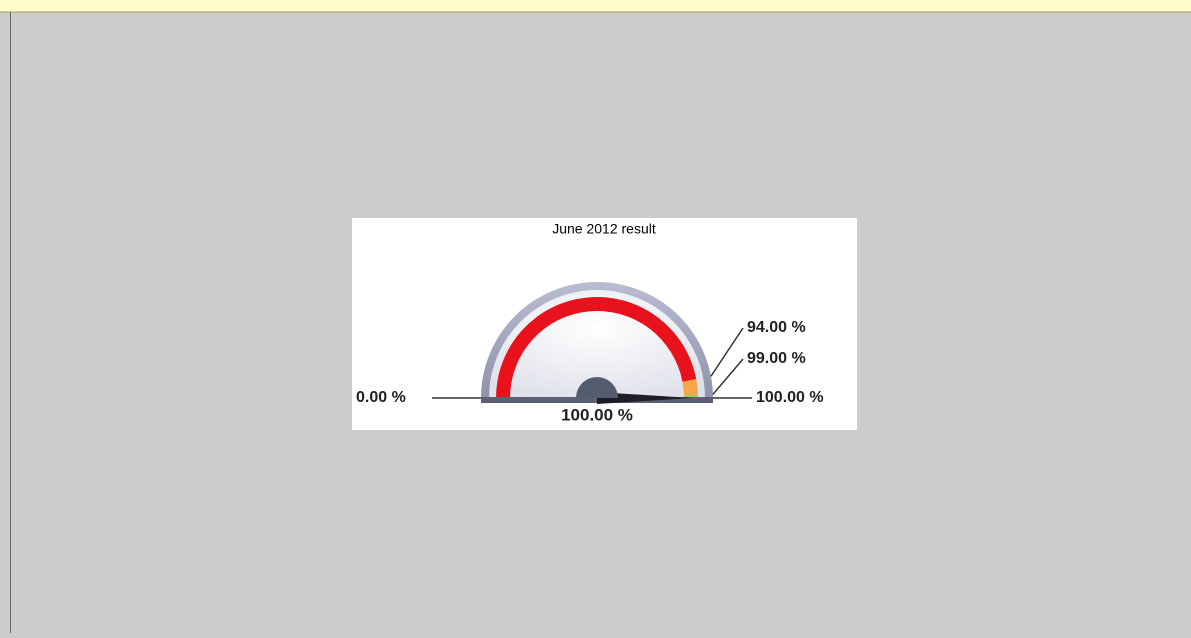 This screenshot has width=1191, height=638. I want to click on tick-label: 99.00 %, so click(776, 358).